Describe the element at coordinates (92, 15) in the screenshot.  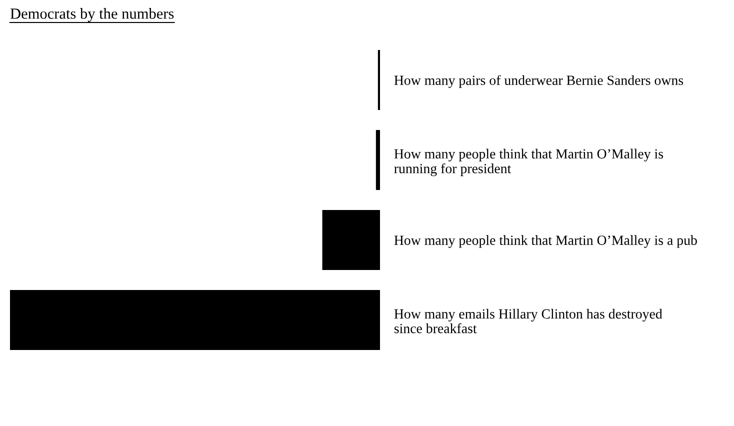
I see `chart-title: Democrats by the numbers` at that location.